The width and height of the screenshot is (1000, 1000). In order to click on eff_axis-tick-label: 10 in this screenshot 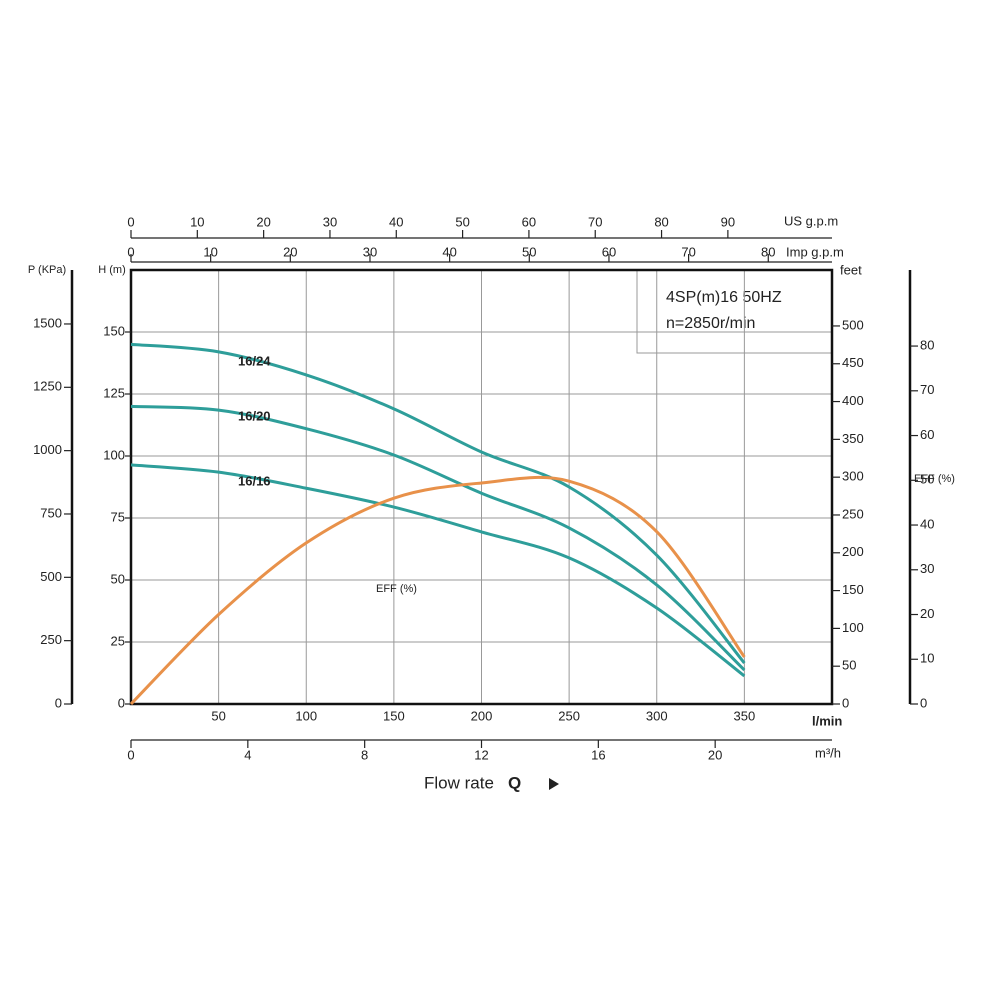, I will do `click(927, 658)`.